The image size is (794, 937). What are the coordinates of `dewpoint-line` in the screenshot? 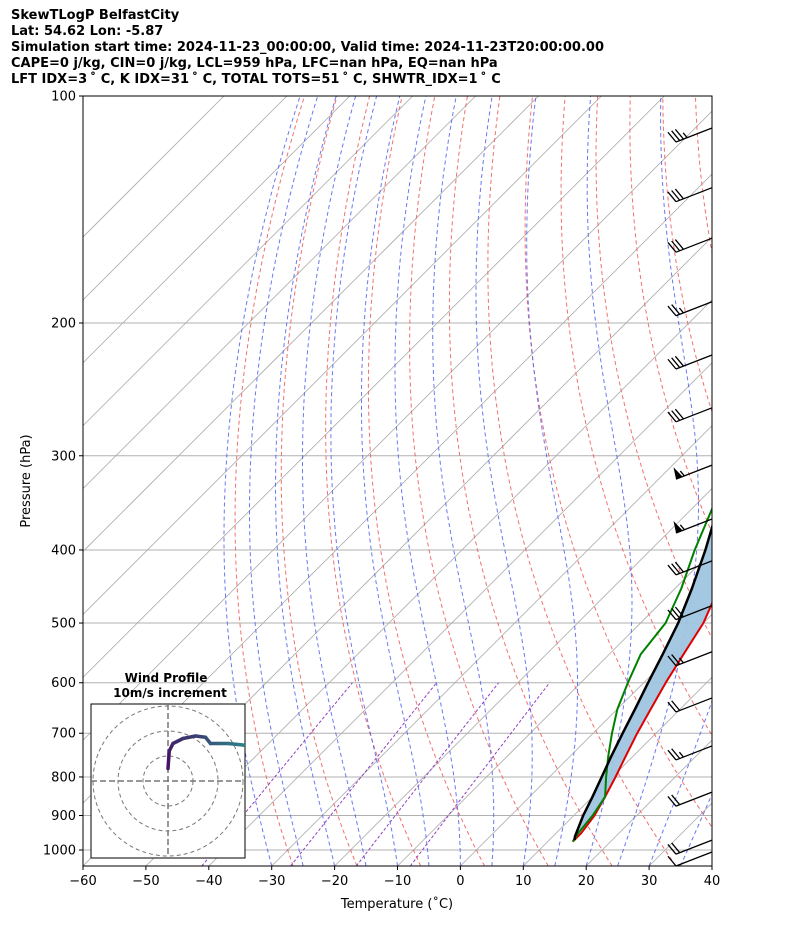 It's located at (641, 674).